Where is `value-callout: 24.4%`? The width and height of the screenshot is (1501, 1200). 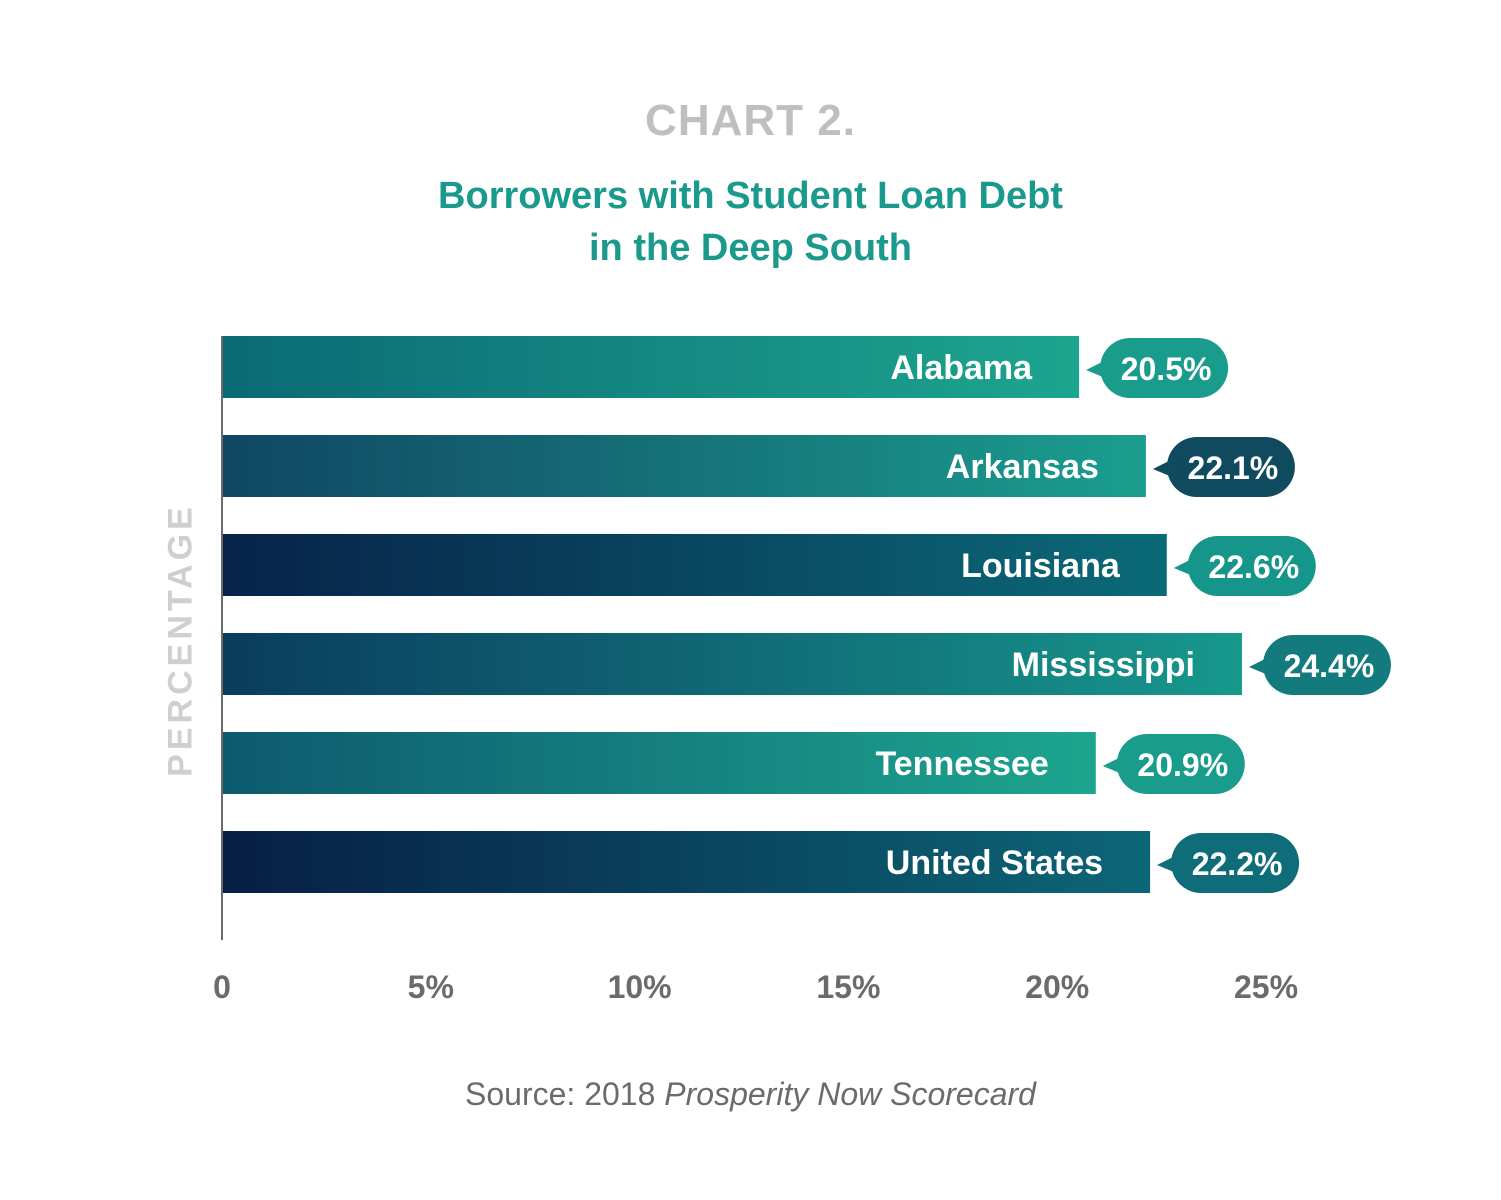
value-callout: 24.4% is located at coordinates (1319, 665).